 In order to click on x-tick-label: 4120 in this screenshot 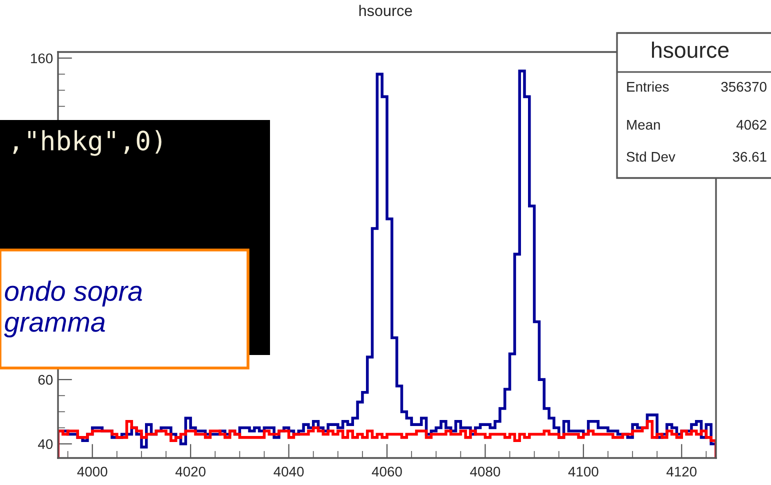, I will do `click(681, 471)`.